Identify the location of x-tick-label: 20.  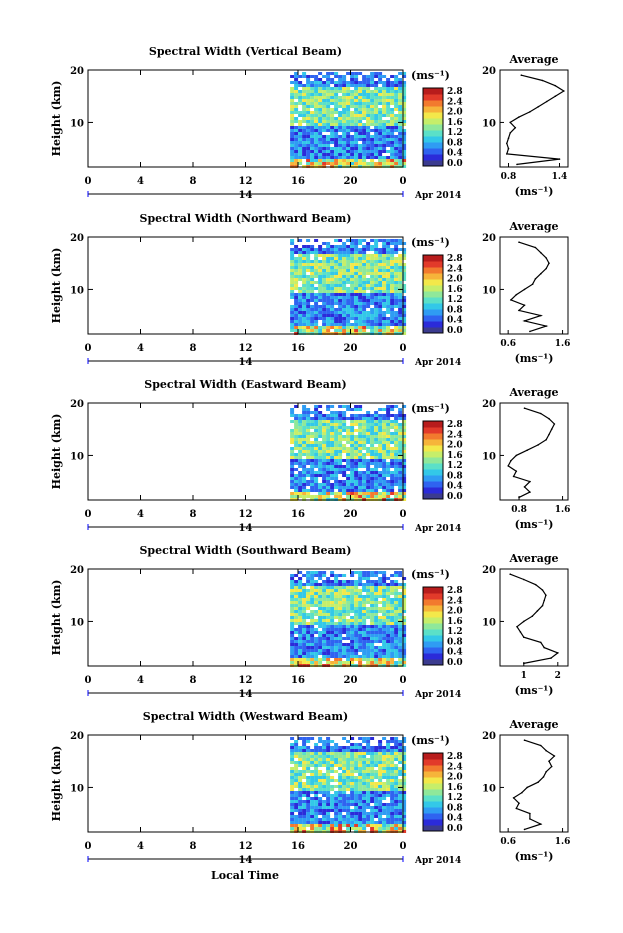
(351, 680).